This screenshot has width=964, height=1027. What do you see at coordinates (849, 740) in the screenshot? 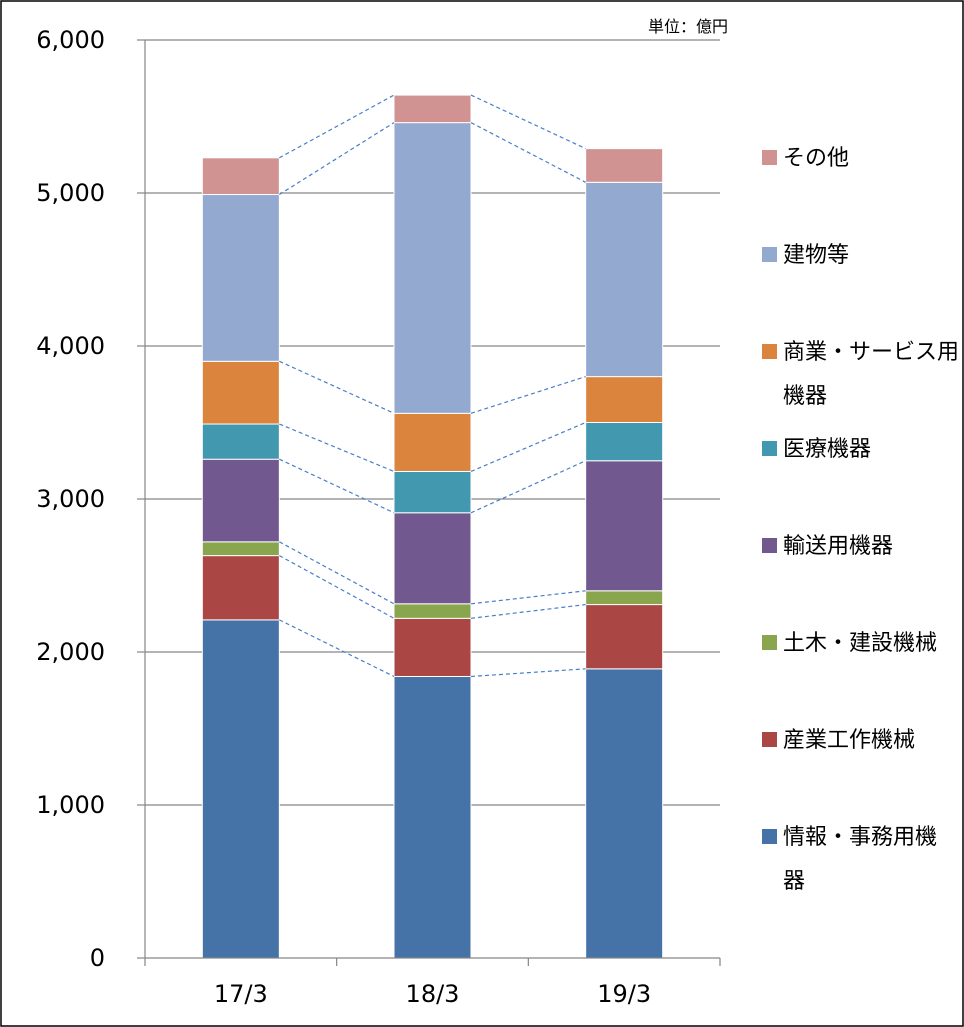
I see `legend-label: 産業工作機械` at bounding box center [849, 740].